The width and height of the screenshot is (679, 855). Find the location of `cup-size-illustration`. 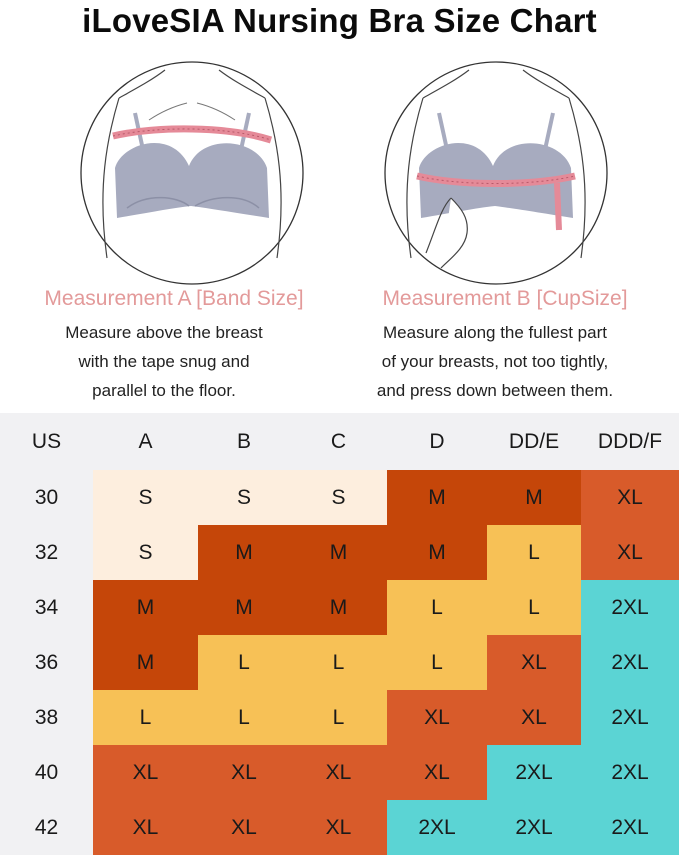

cup-size-illustration is located at coordinates (496, 173).